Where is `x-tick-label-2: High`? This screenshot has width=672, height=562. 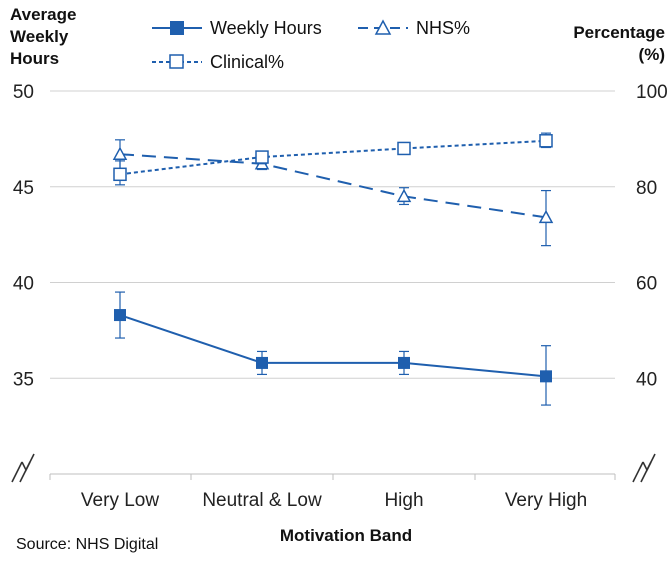
x-tick-label-2: High is located at coordinates (403, 500).